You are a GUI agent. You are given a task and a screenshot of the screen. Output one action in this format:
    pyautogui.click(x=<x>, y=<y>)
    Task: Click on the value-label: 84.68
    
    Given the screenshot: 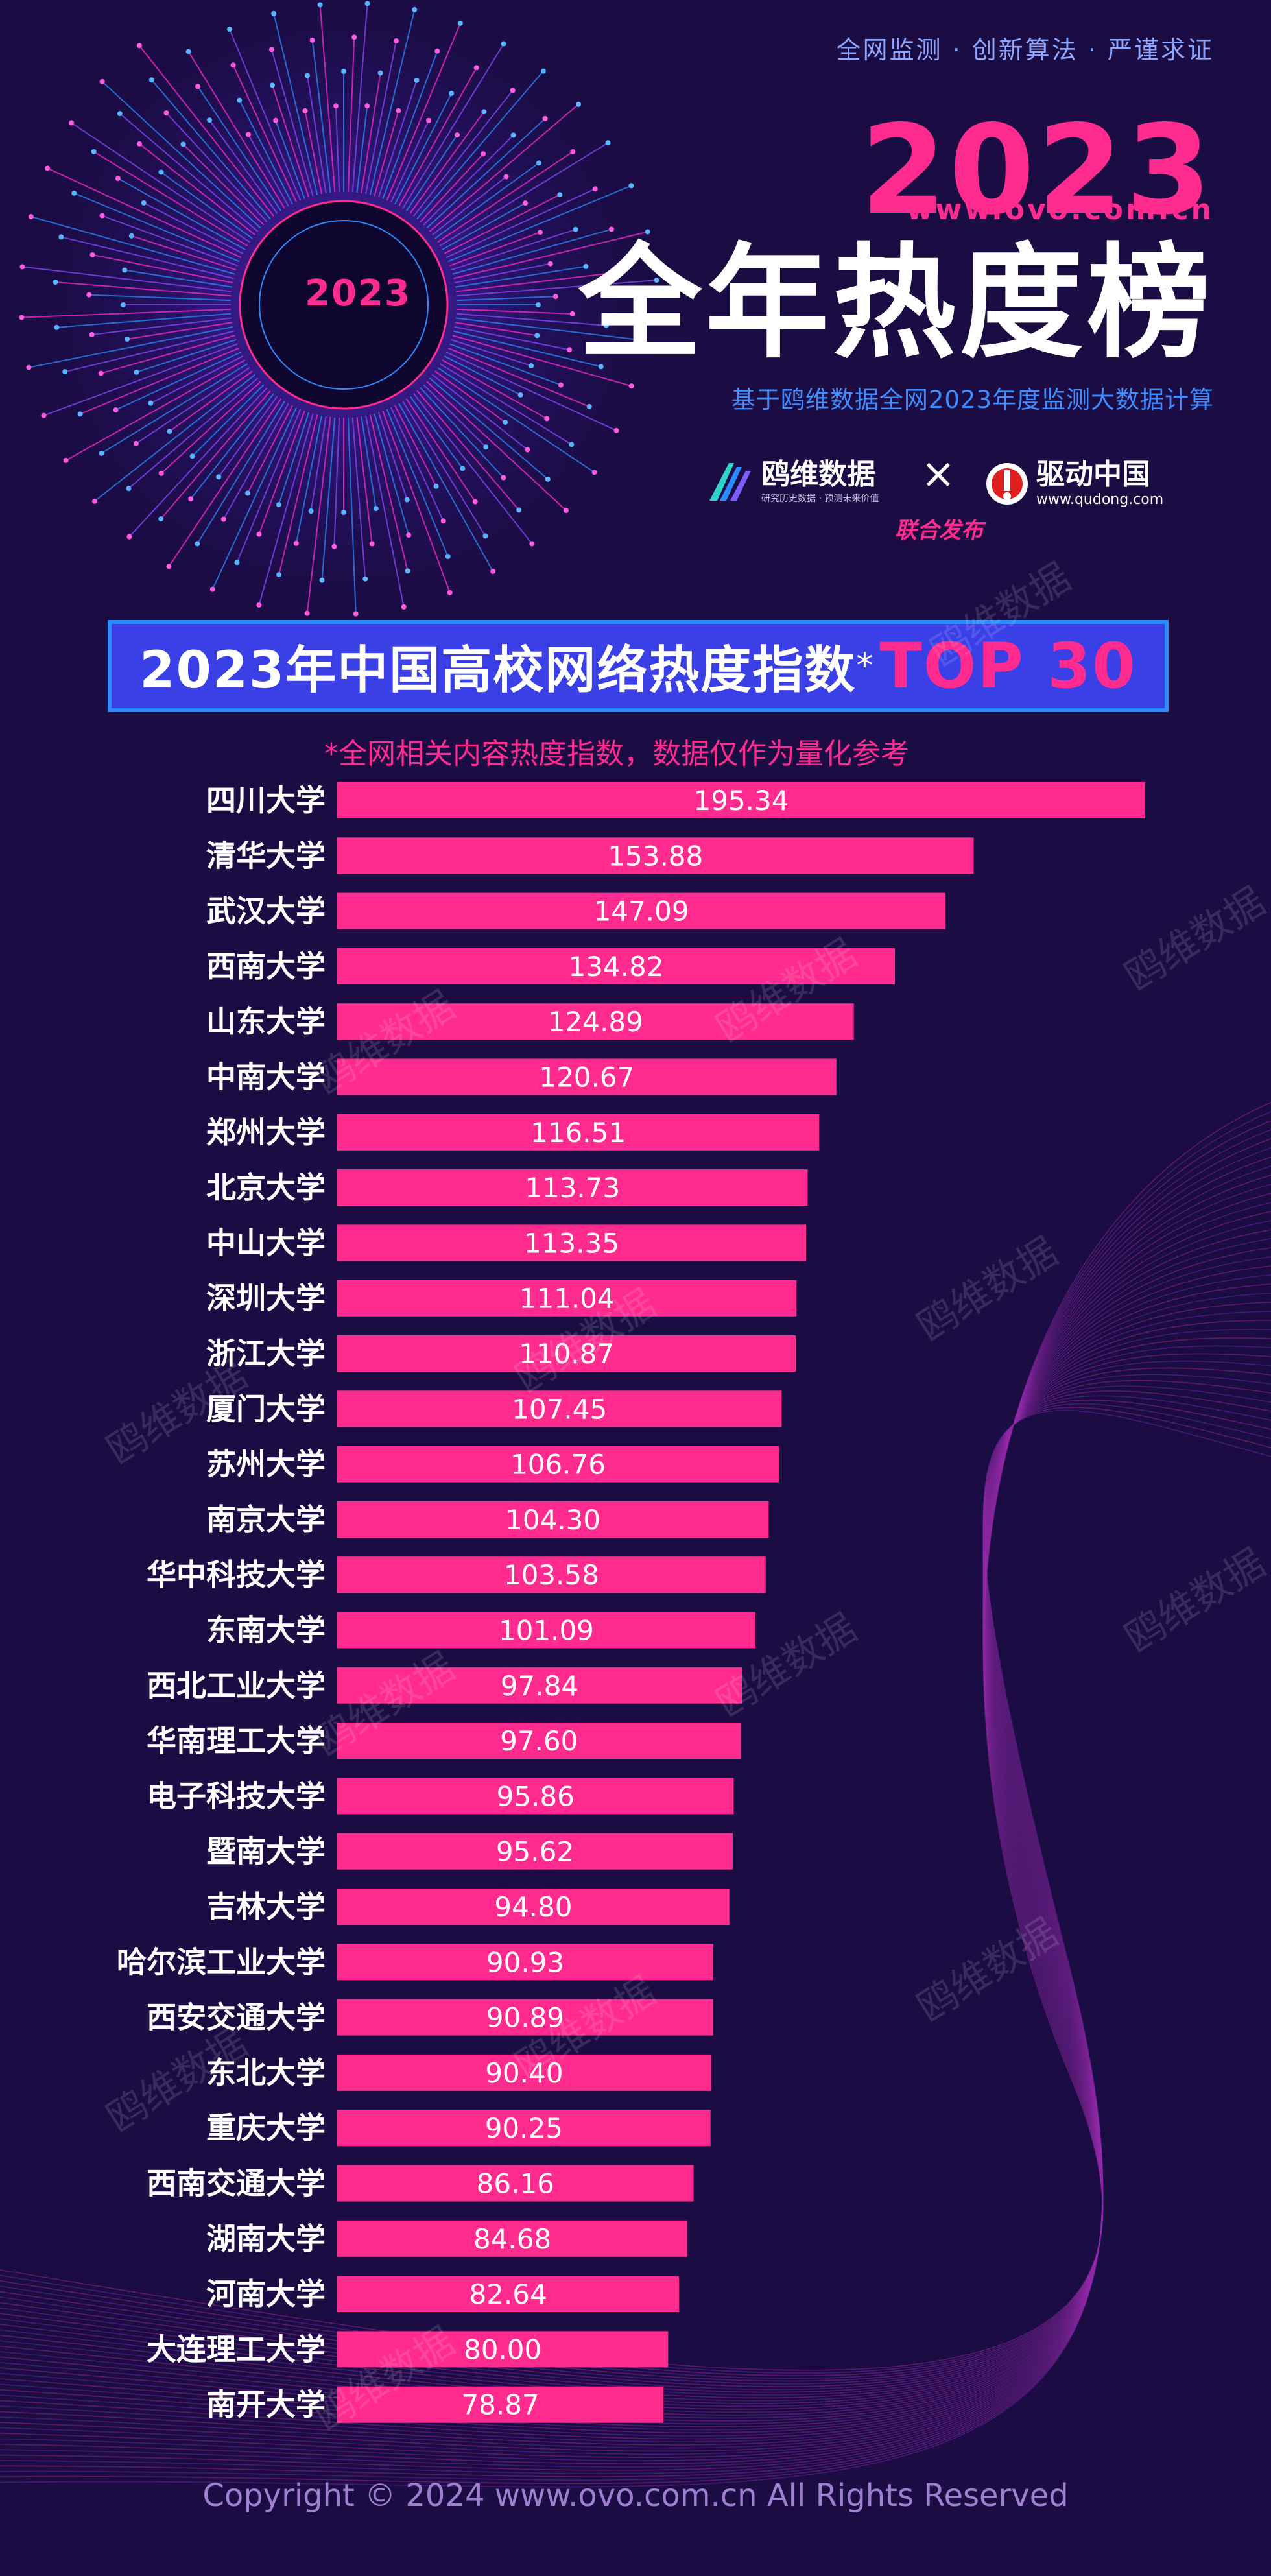 What is the action you would take?
    pyautogui.click(x=512, y=2239)
    